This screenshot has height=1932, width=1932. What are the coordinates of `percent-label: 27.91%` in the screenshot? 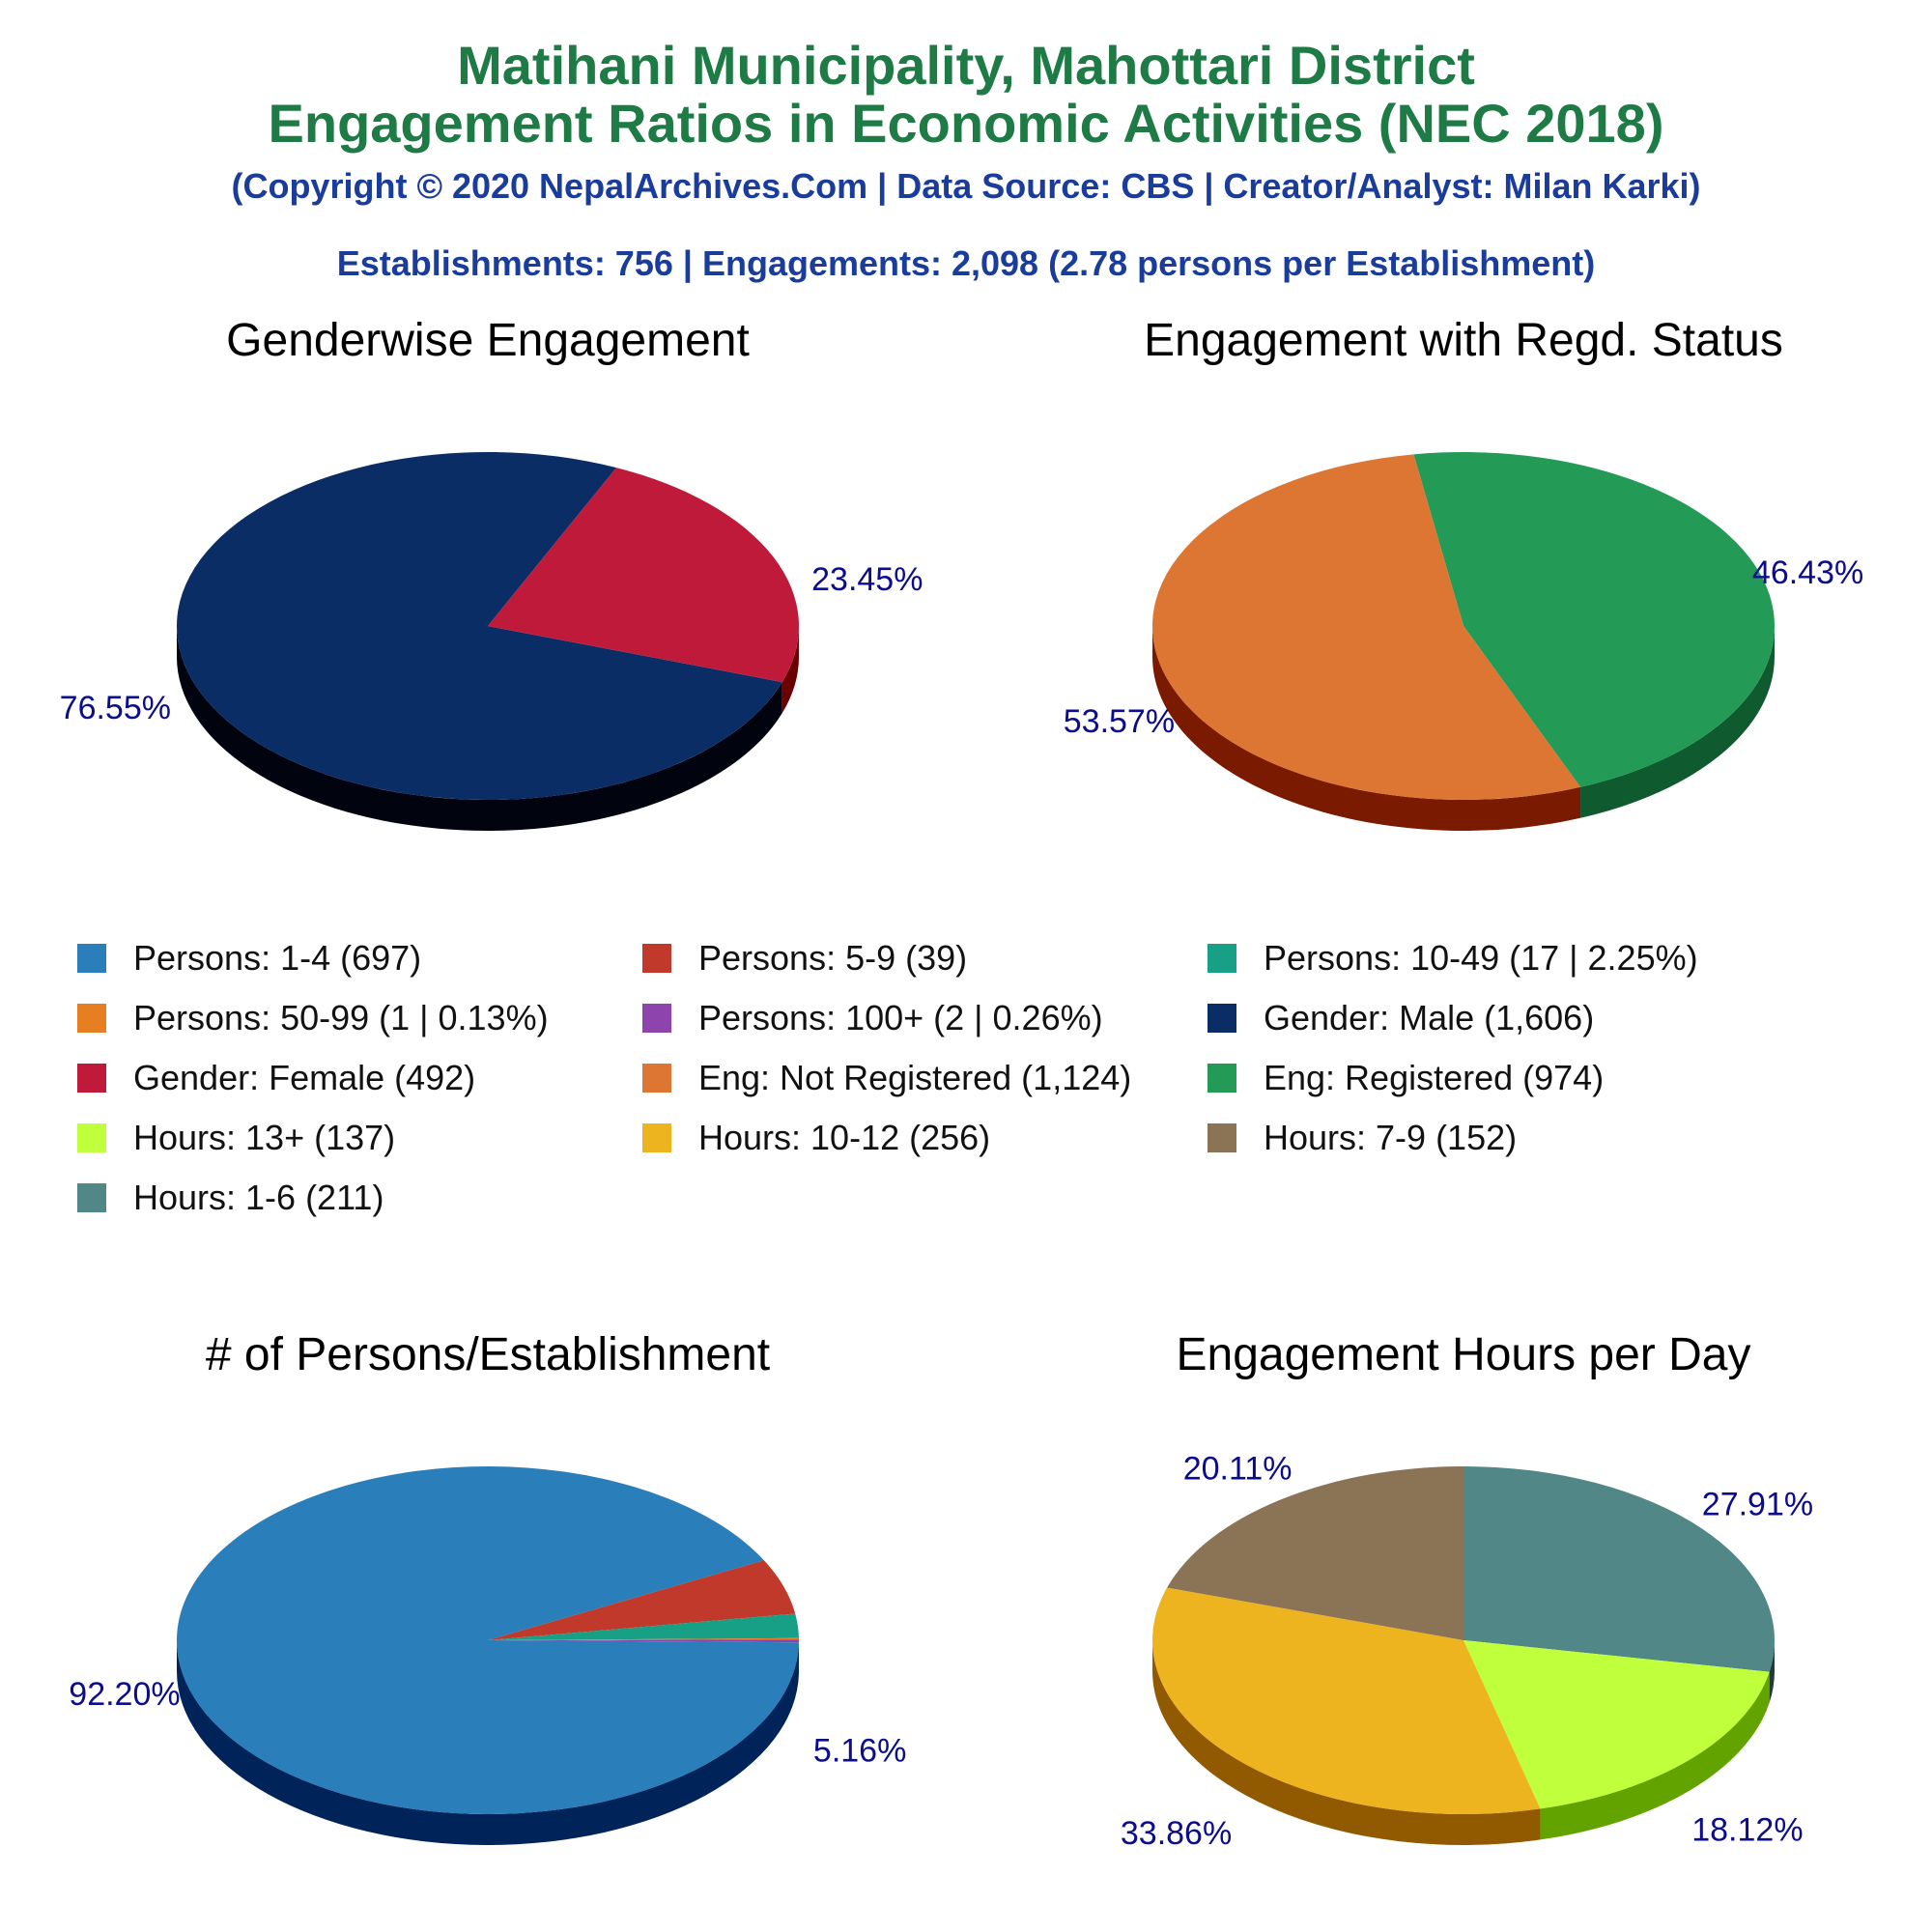 It's located at (1757, 1504).